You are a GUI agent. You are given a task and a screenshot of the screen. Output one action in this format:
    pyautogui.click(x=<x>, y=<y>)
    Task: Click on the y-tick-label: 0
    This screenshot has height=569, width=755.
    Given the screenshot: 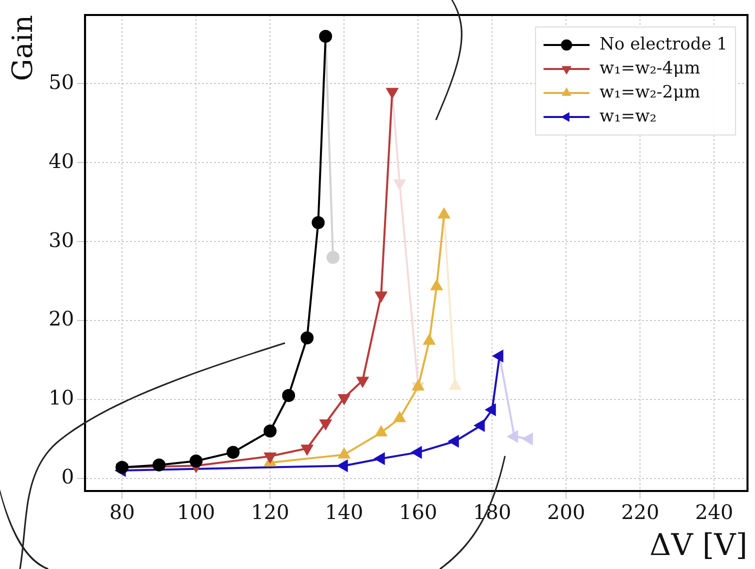 What is the action you would take?
    pyautogui.click(x=67, y=476)
    